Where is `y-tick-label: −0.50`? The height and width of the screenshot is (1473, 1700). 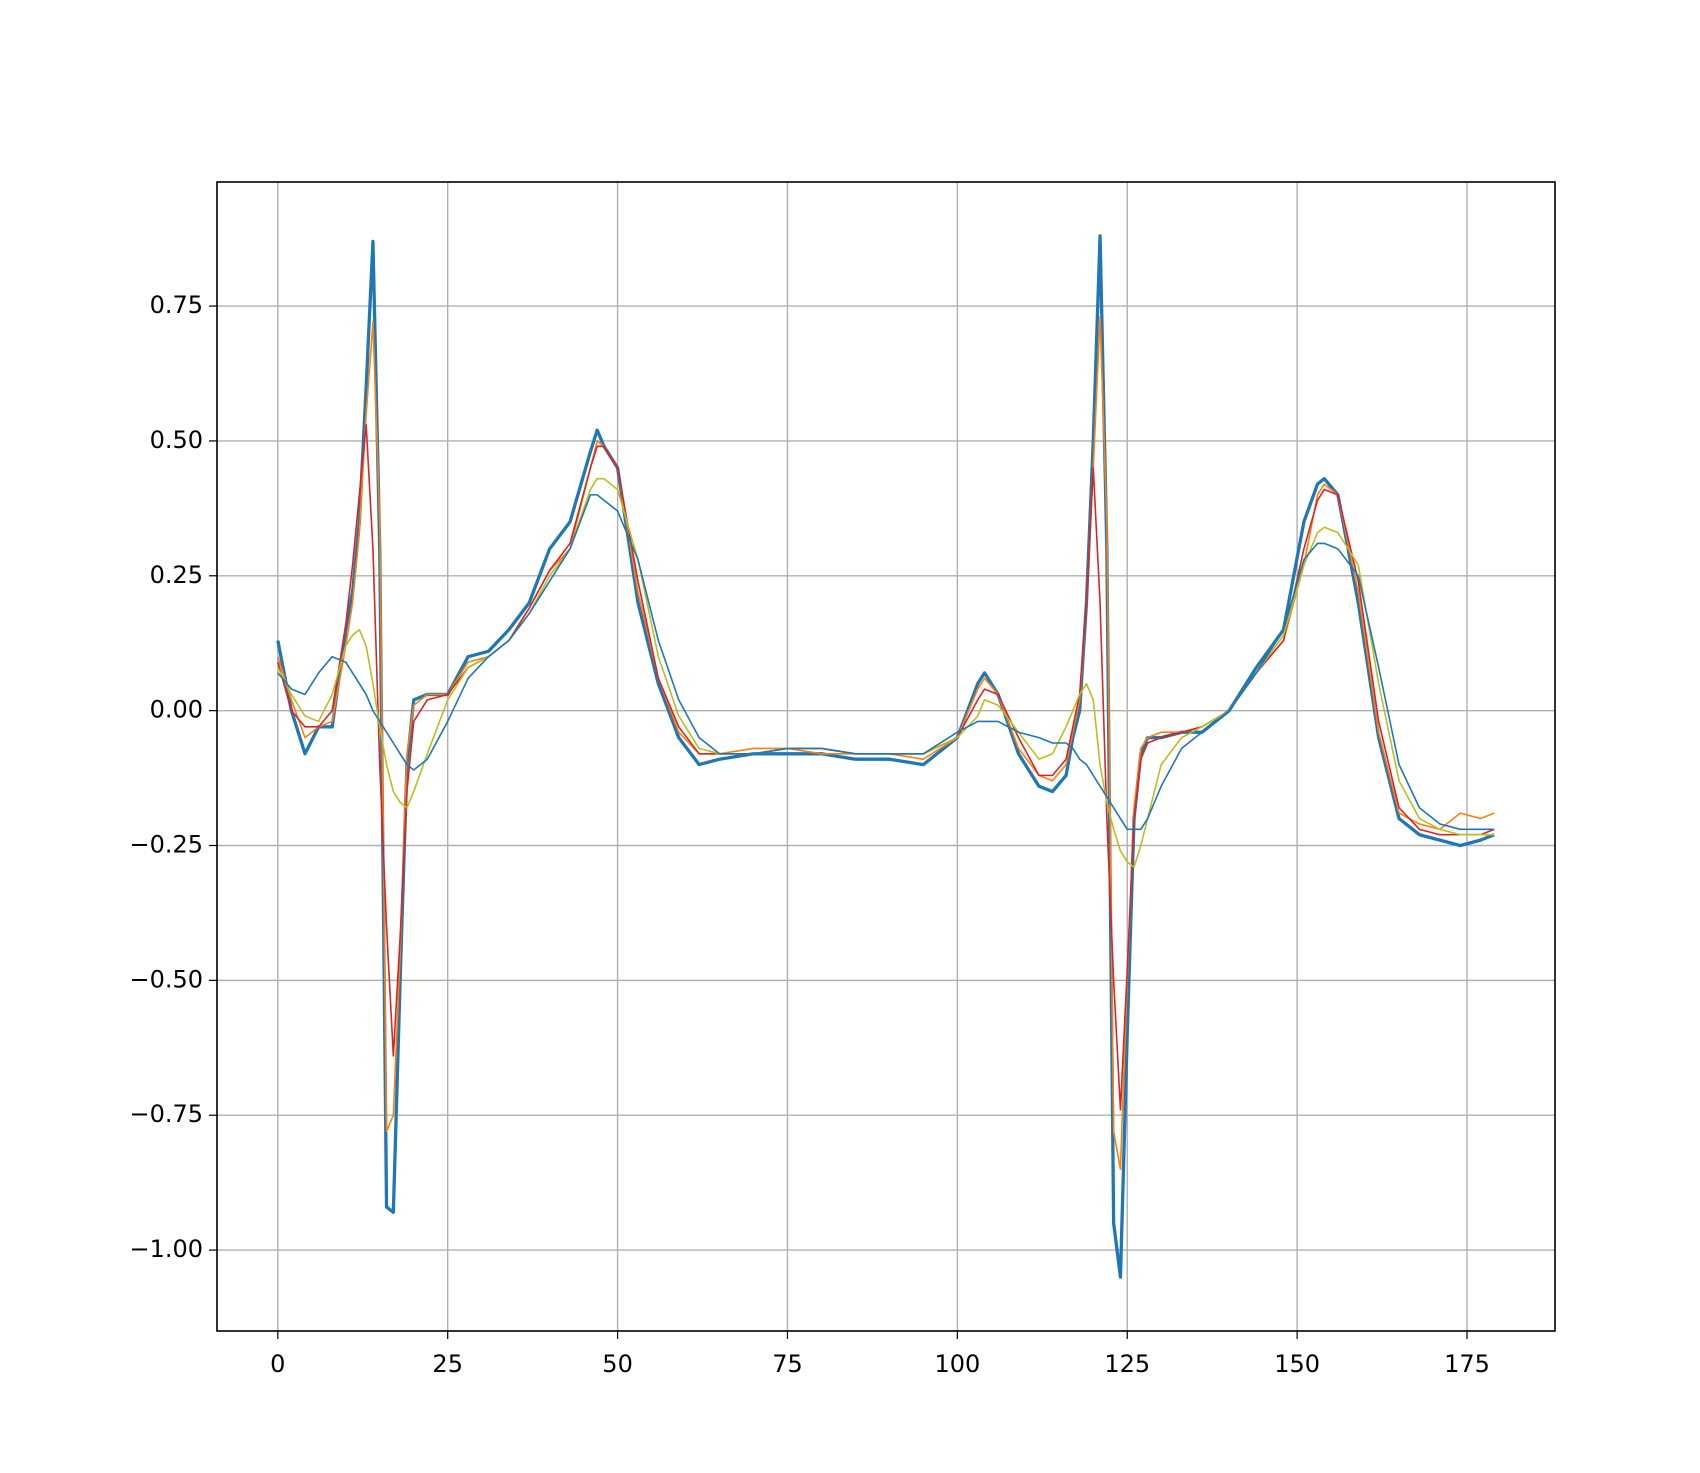 y-tick-label: −0.50 is located at coordinates (166, 979).